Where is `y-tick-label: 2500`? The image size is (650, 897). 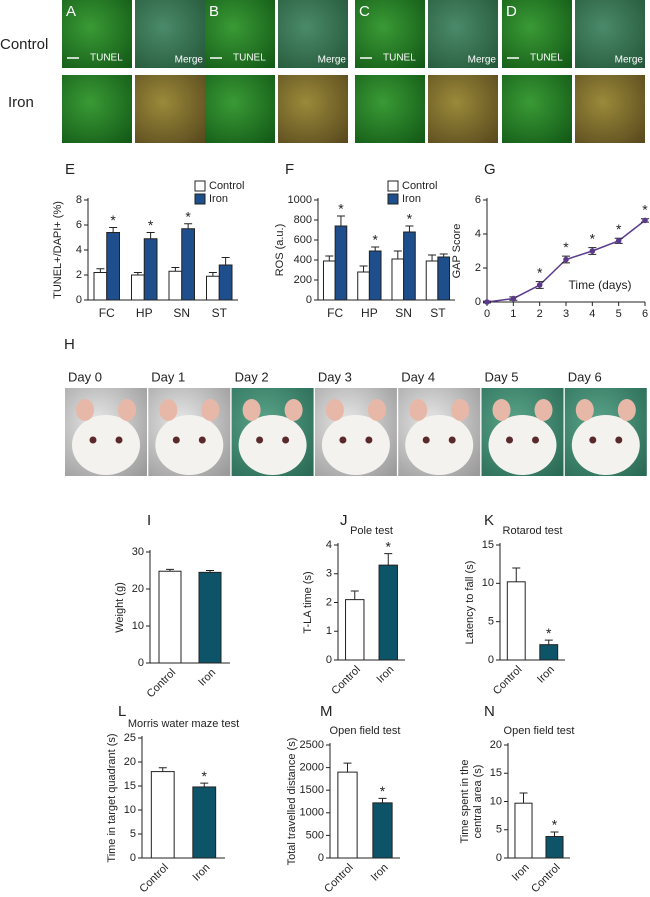 y-tick-label: 2500 is located at coordinates (312, 745).